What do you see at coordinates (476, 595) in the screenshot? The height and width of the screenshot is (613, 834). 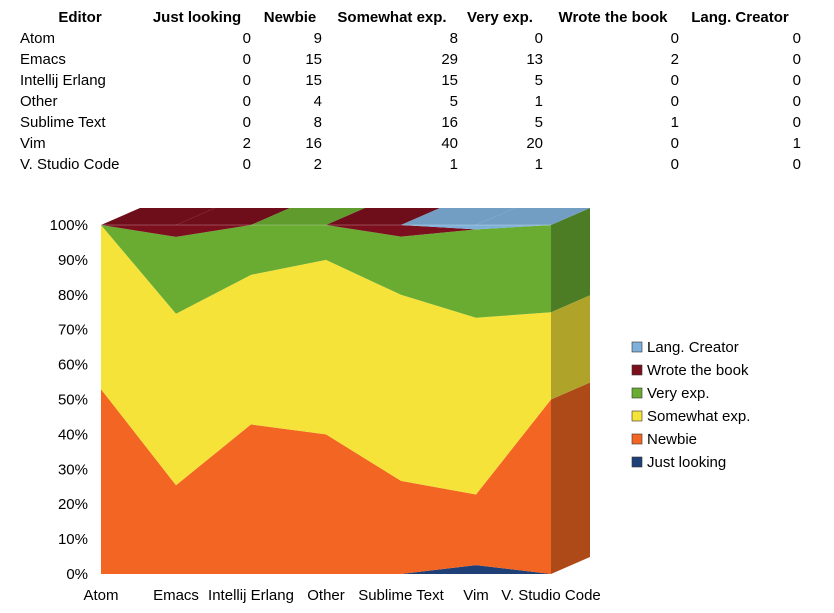 I see `x-tick-label: Vim` at bounding box center [476, 595].